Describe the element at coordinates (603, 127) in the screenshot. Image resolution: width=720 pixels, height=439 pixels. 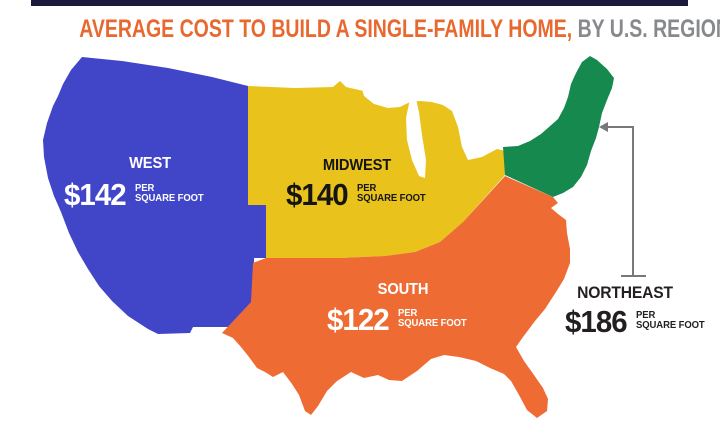
I see `callout-arrow-icon` at that location.